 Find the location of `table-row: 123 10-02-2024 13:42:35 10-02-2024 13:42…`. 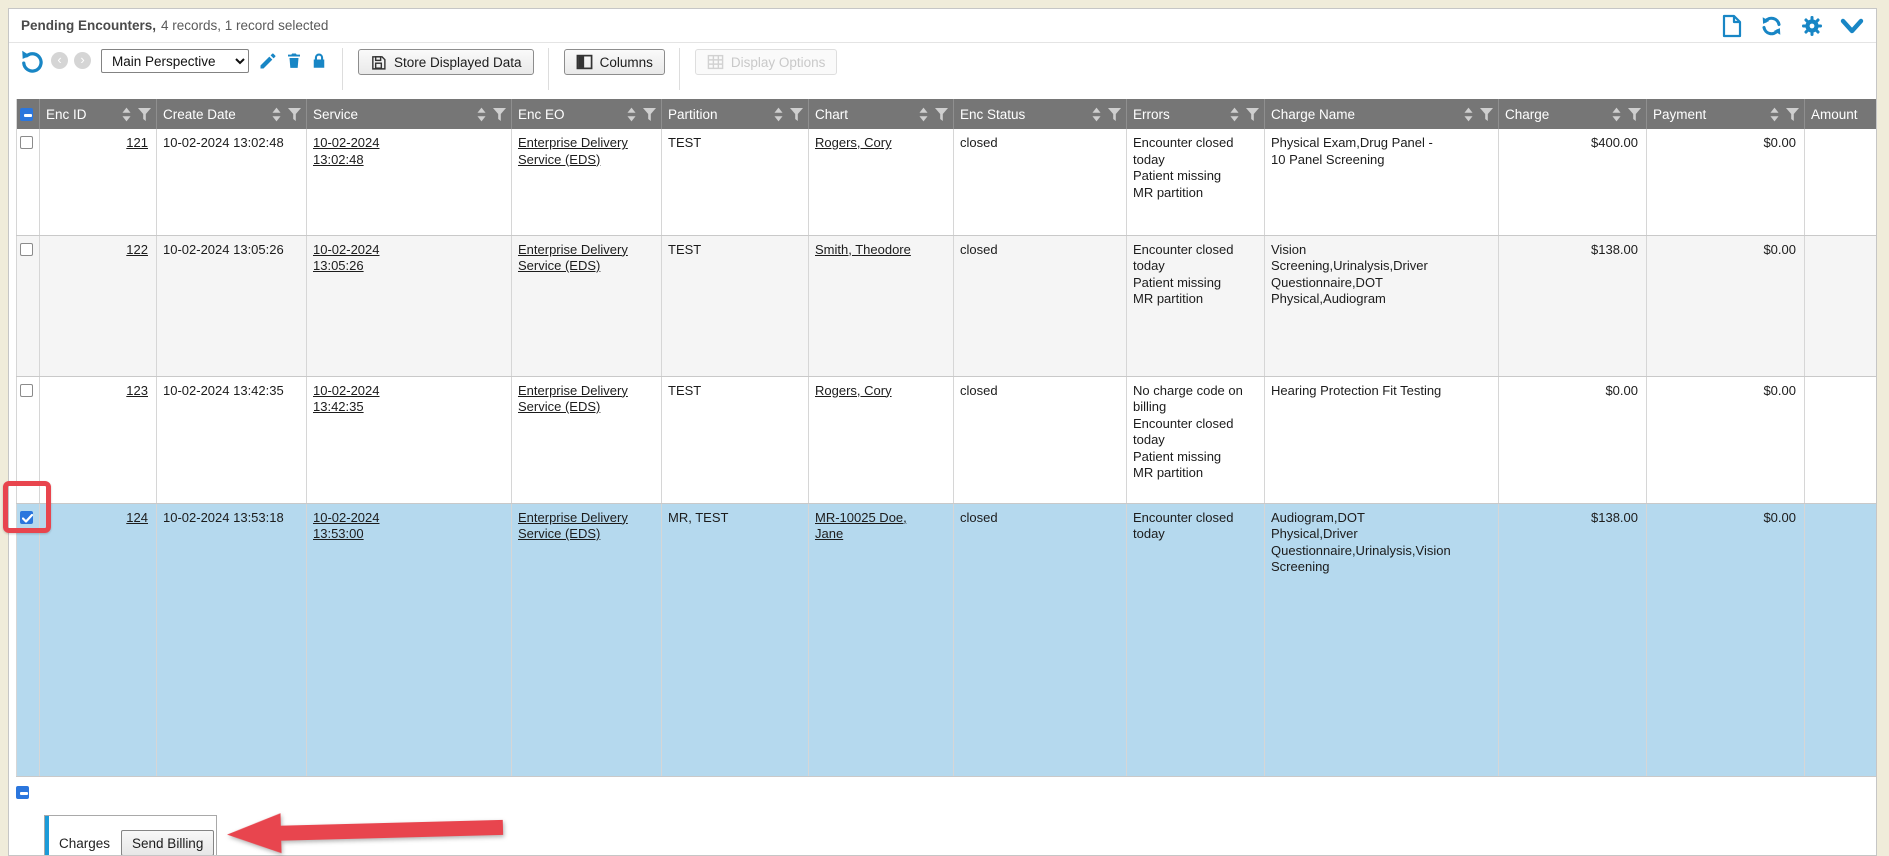

table-row: 123 10-02-2024 13:42:35 10-02-2024 13:42… is located at coordinates (946, 440).